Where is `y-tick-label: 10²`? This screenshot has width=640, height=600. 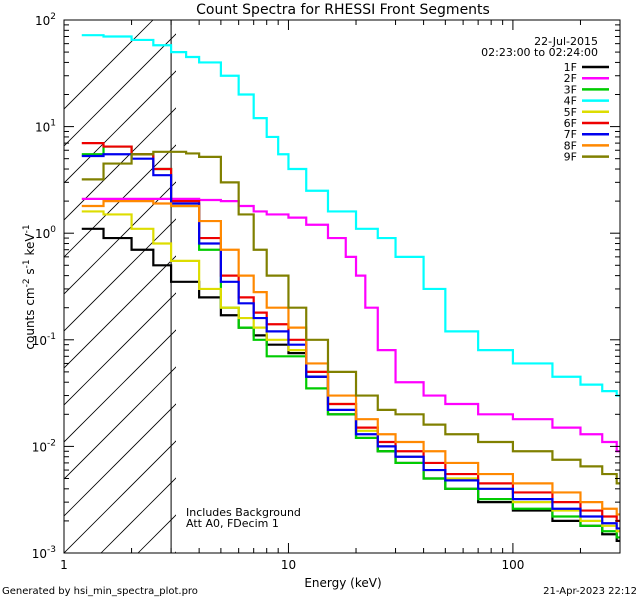
y-tick-label: 10² is located at coordinates (45, 20).